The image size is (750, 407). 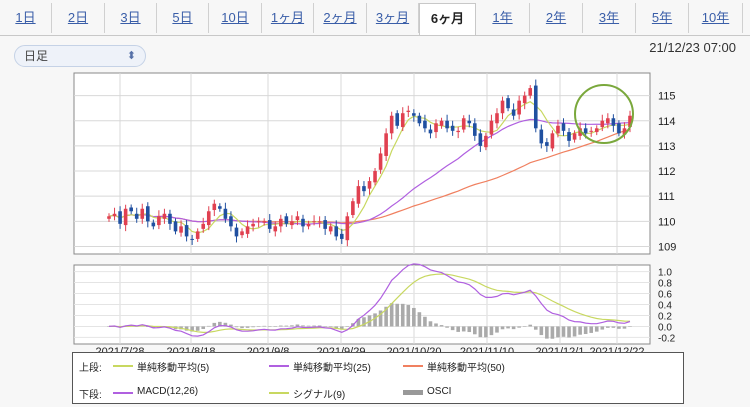 I want to click on y-tick-label-1: 110, so click(x=667, y=222).